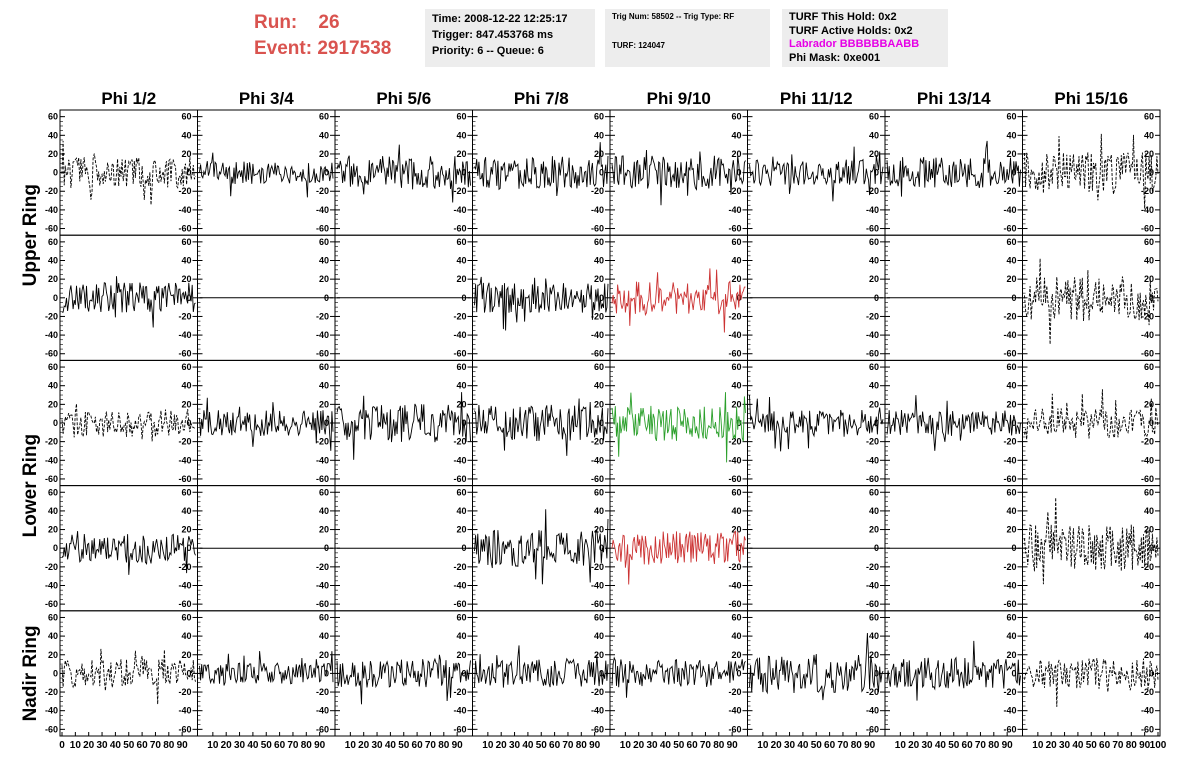 This screenshot has width=1196, height=772. What do you see at coordinates (493, 35) in the screenshot?
I see `trigger-text: Trigger: 847.453768 ms` at bounding box center [493, 35].